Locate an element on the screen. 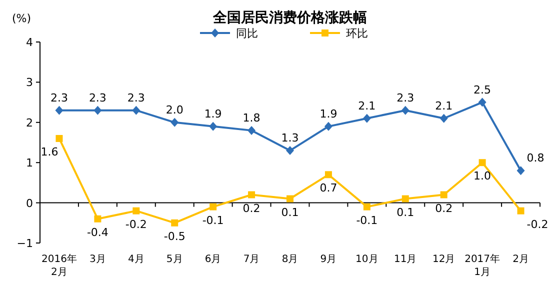  chart-title: 全国居民消费价格涨跌幅 is located at coordinates (289, 18).